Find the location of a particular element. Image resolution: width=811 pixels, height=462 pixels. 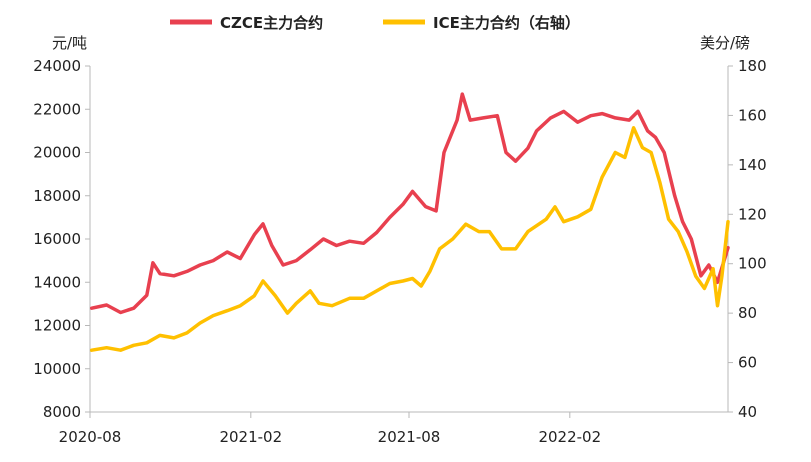

left-axis-unit: 元/吨 is located at coordinates (69, 43).